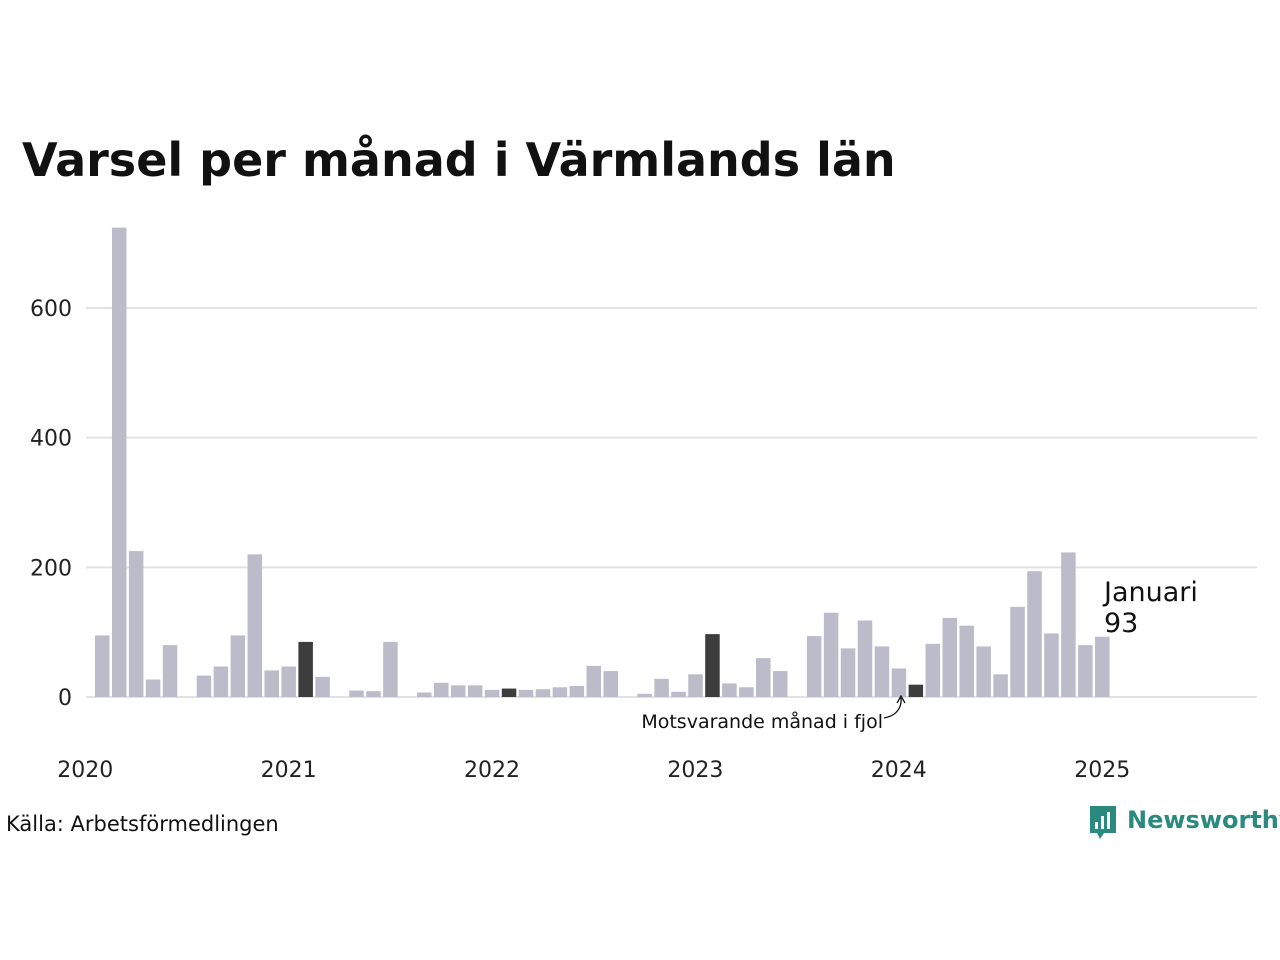 This screenshot has width=1280, height=960. I want to click on bar: 2020-10: 220, so click(255, 625).